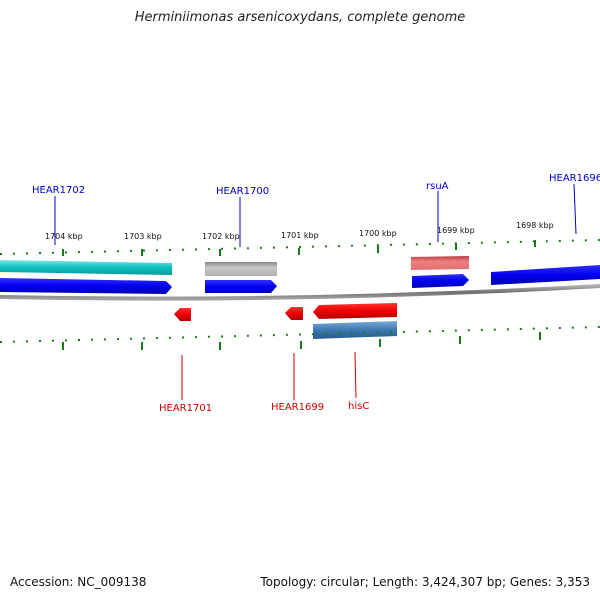  What do you see at coordinates (78, 582) in the screenshot?
I see `accession-text: Accession: NC_009138` at bounding box center [78, 582].